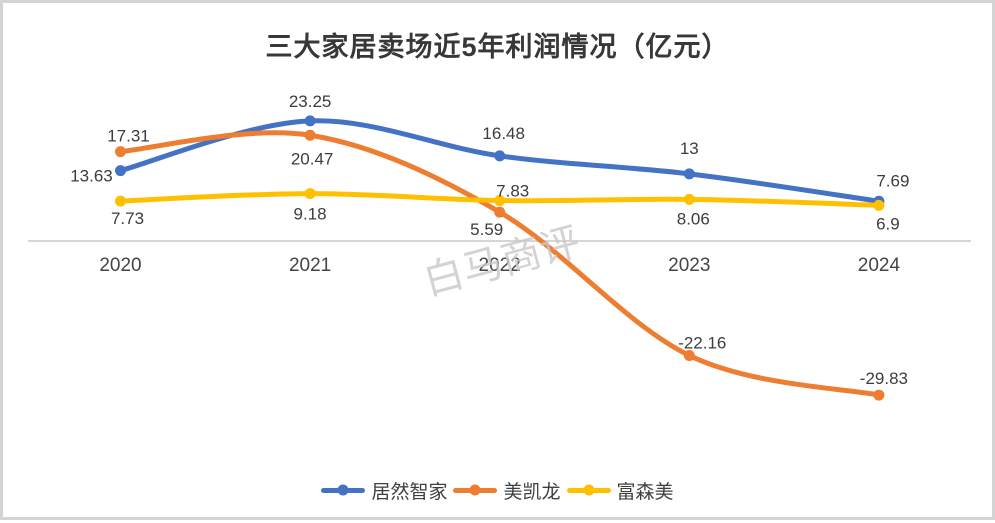 The width and height of the screenshot is (995, 523). What do you see at coordinates (120, 265) in the screenshot?
I see `x-axis-label: 2020` at bounding box center [120, 265].